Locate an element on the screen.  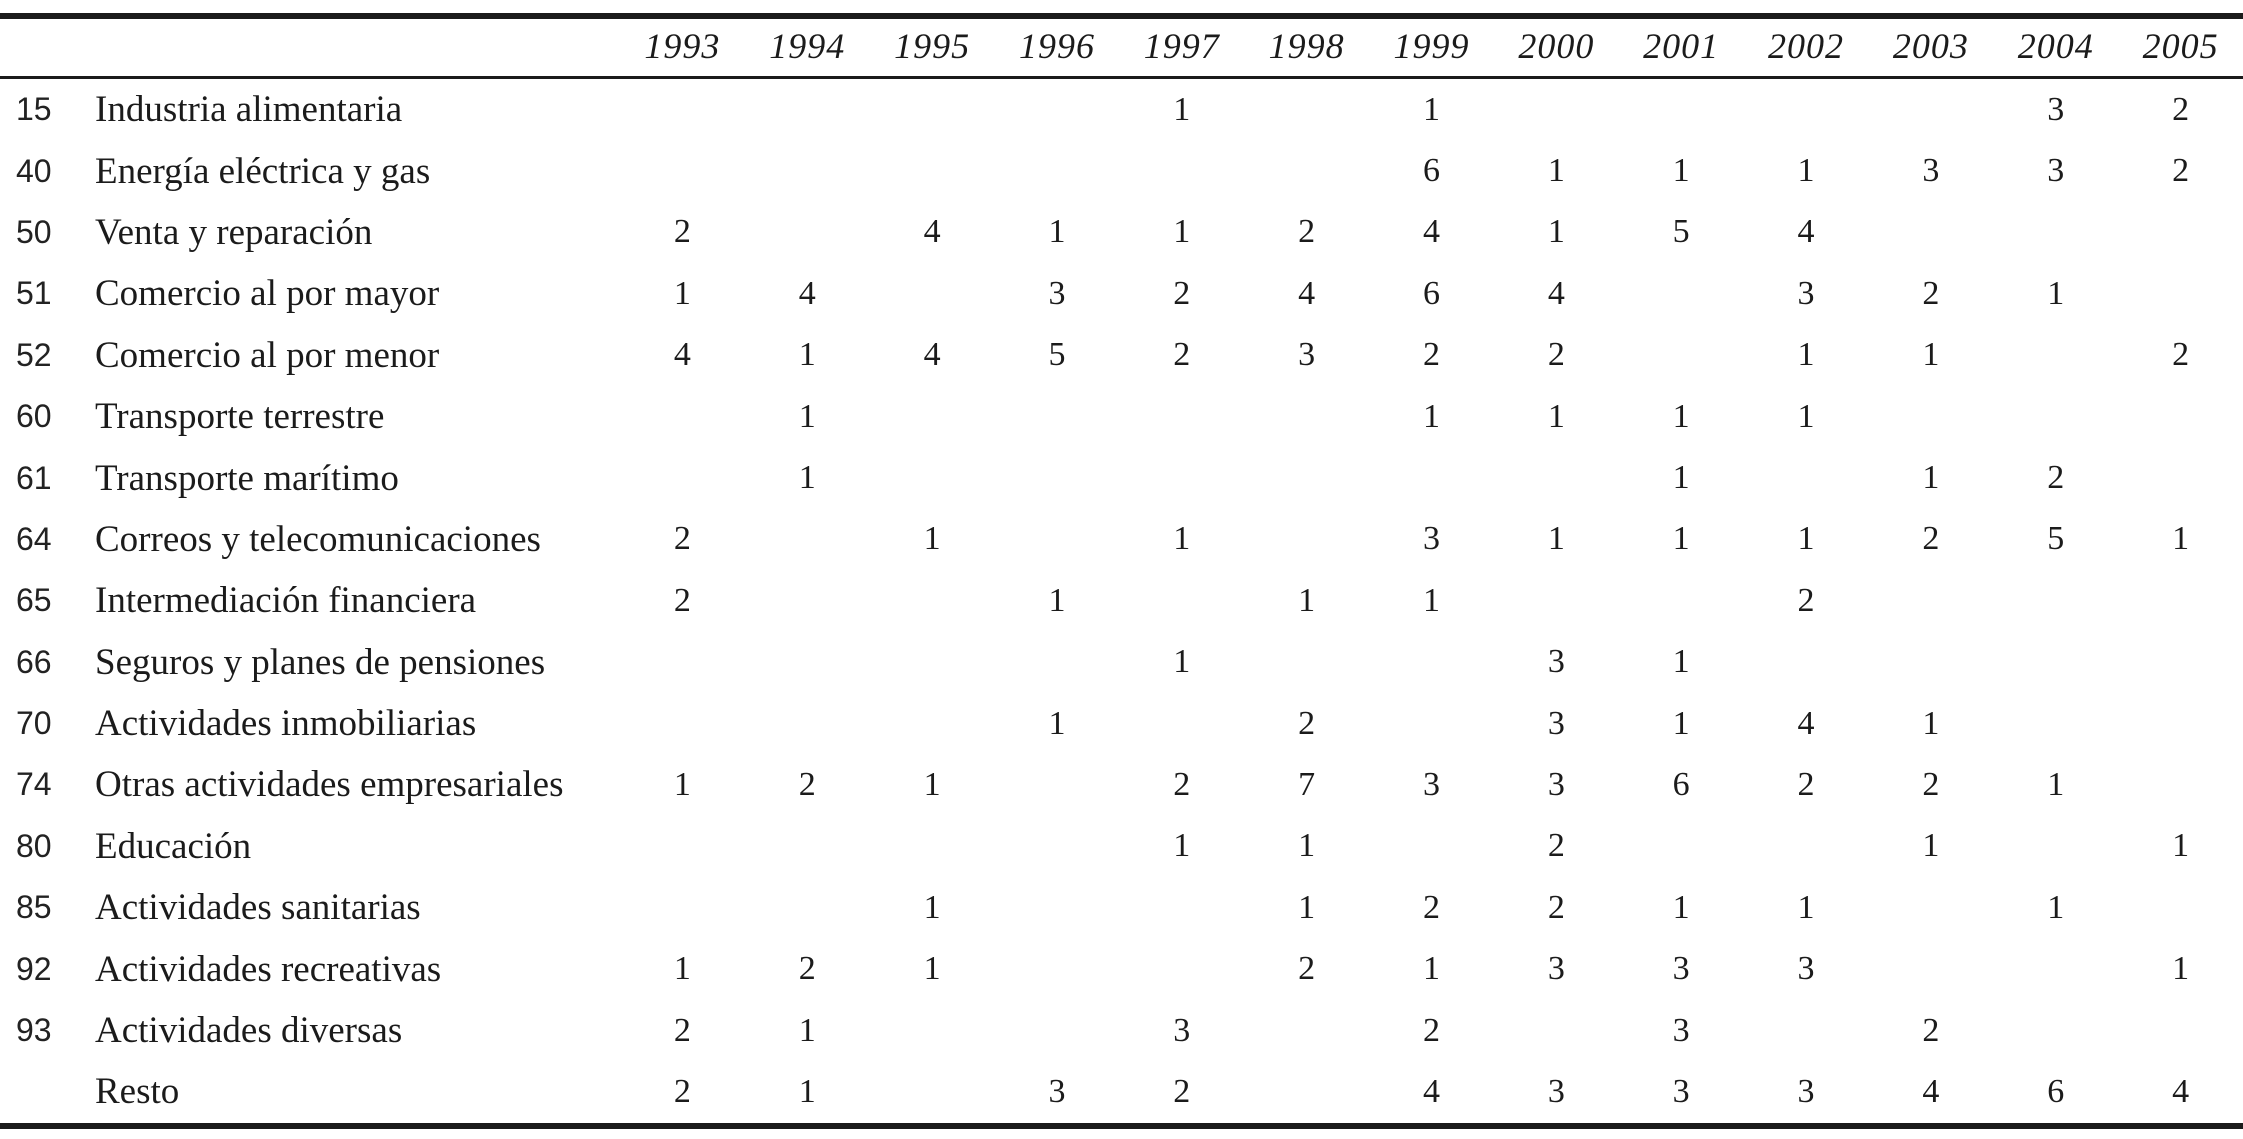
row-code: 74 is located at coordinates (34, 784).